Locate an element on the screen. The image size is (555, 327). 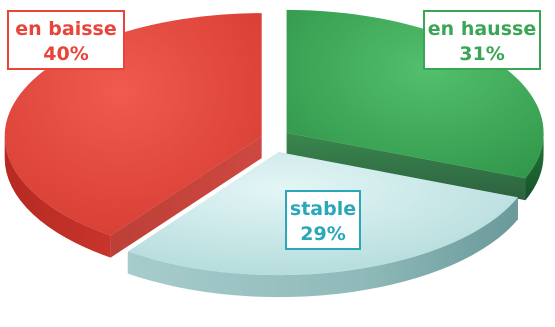
slice-label-value-stable: 29% is located at coordinates (322, 234).